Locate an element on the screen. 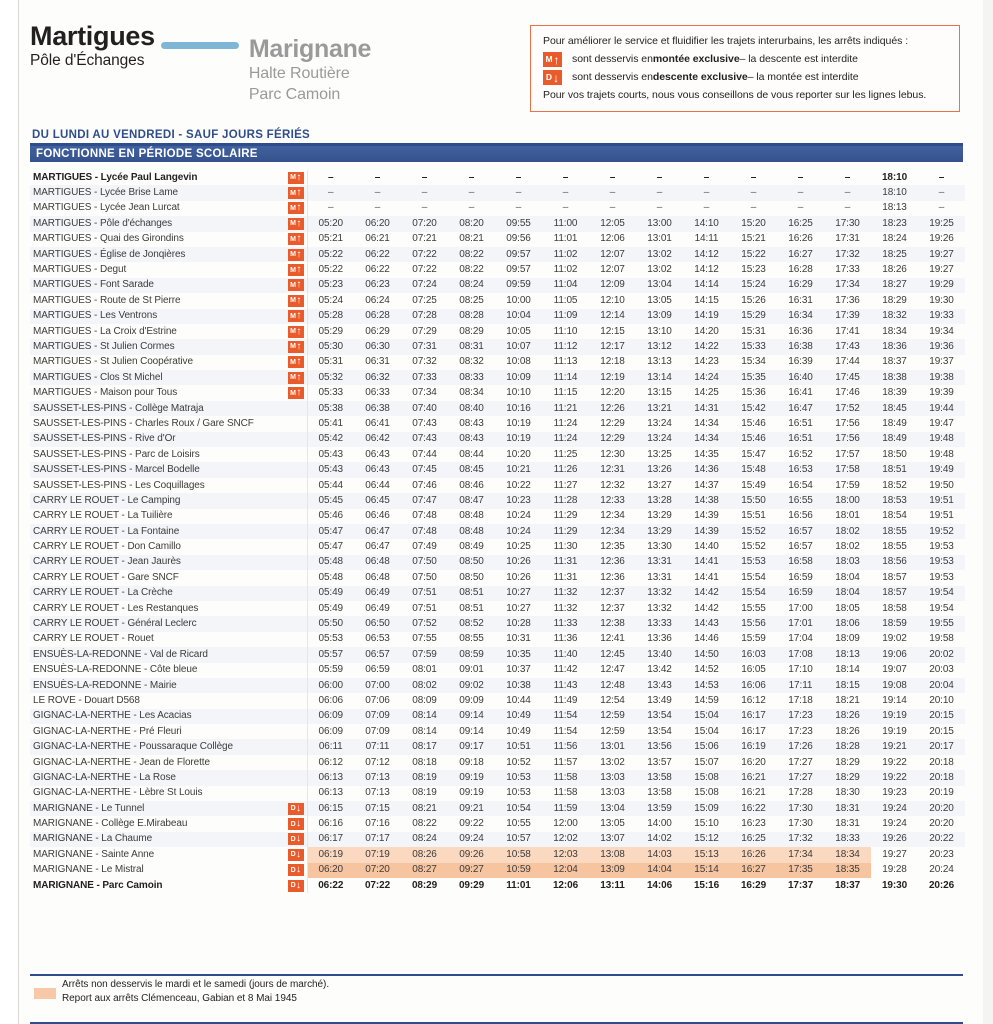 Image resolution: width=993 pixels, height=1024 pixels. departure-time: 13:02 is located at coordinates (659, 270).